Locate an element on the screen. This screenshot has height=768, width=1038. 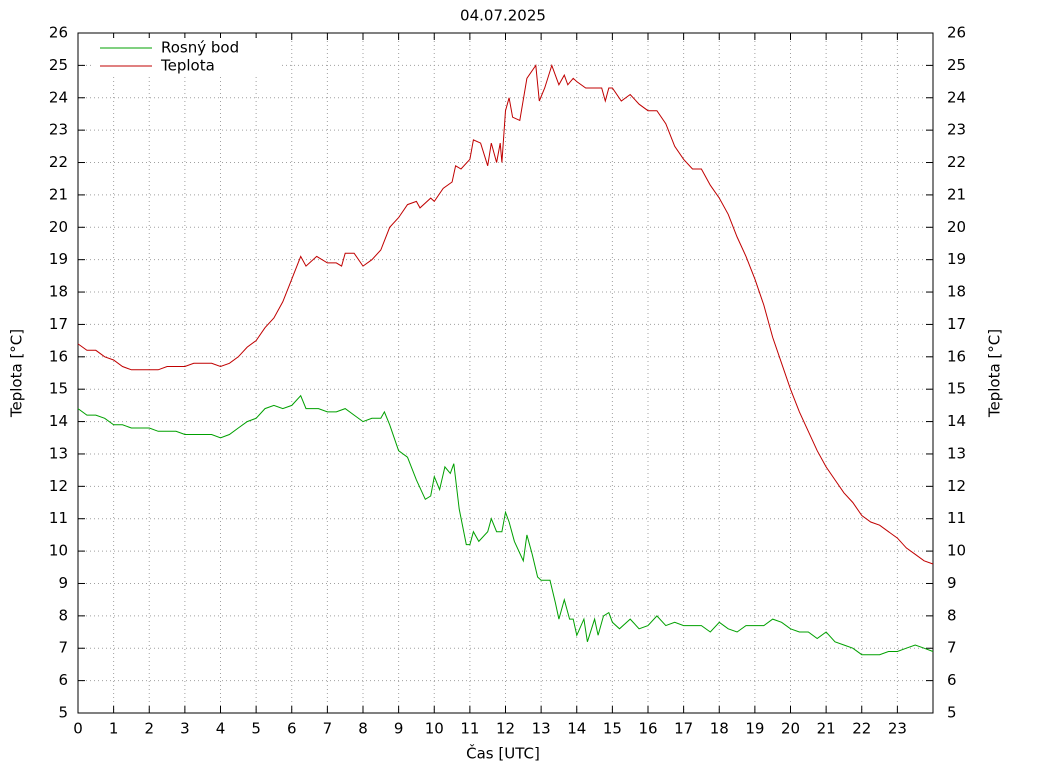
y2-tick-label: 14 is located at coordinates (956, 421).